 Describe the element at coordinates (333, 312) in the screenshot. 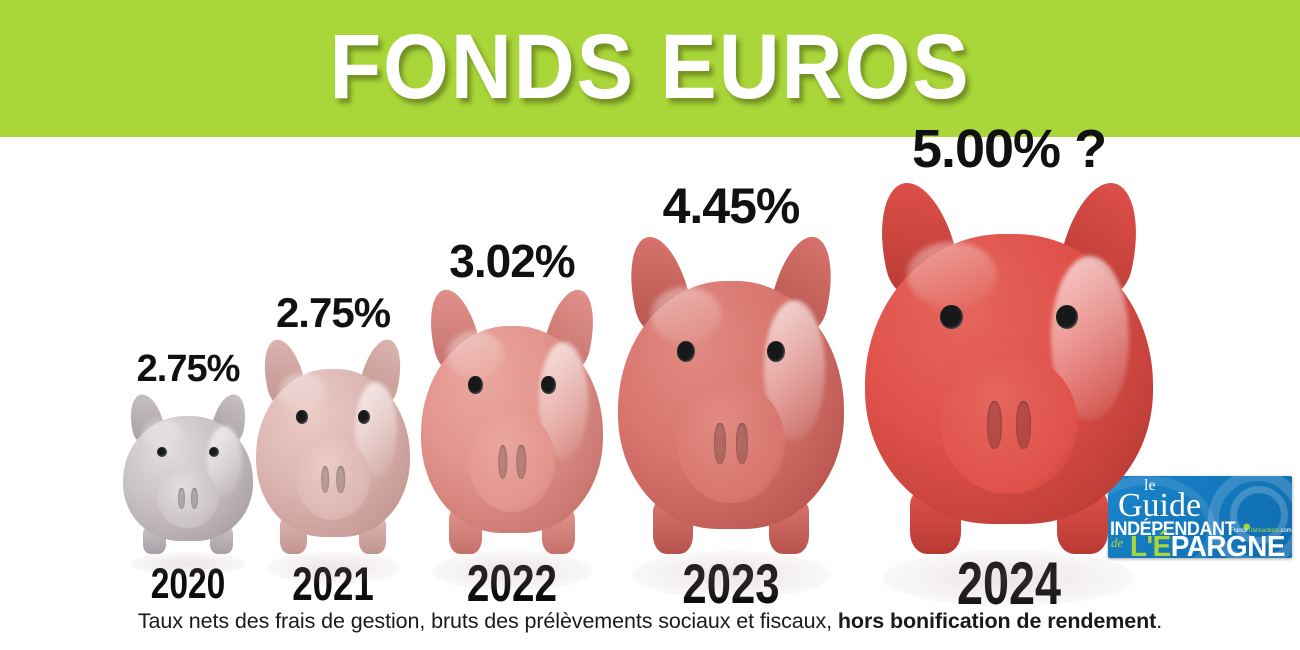

I see `value-label-2021: 2.75%` at that location.